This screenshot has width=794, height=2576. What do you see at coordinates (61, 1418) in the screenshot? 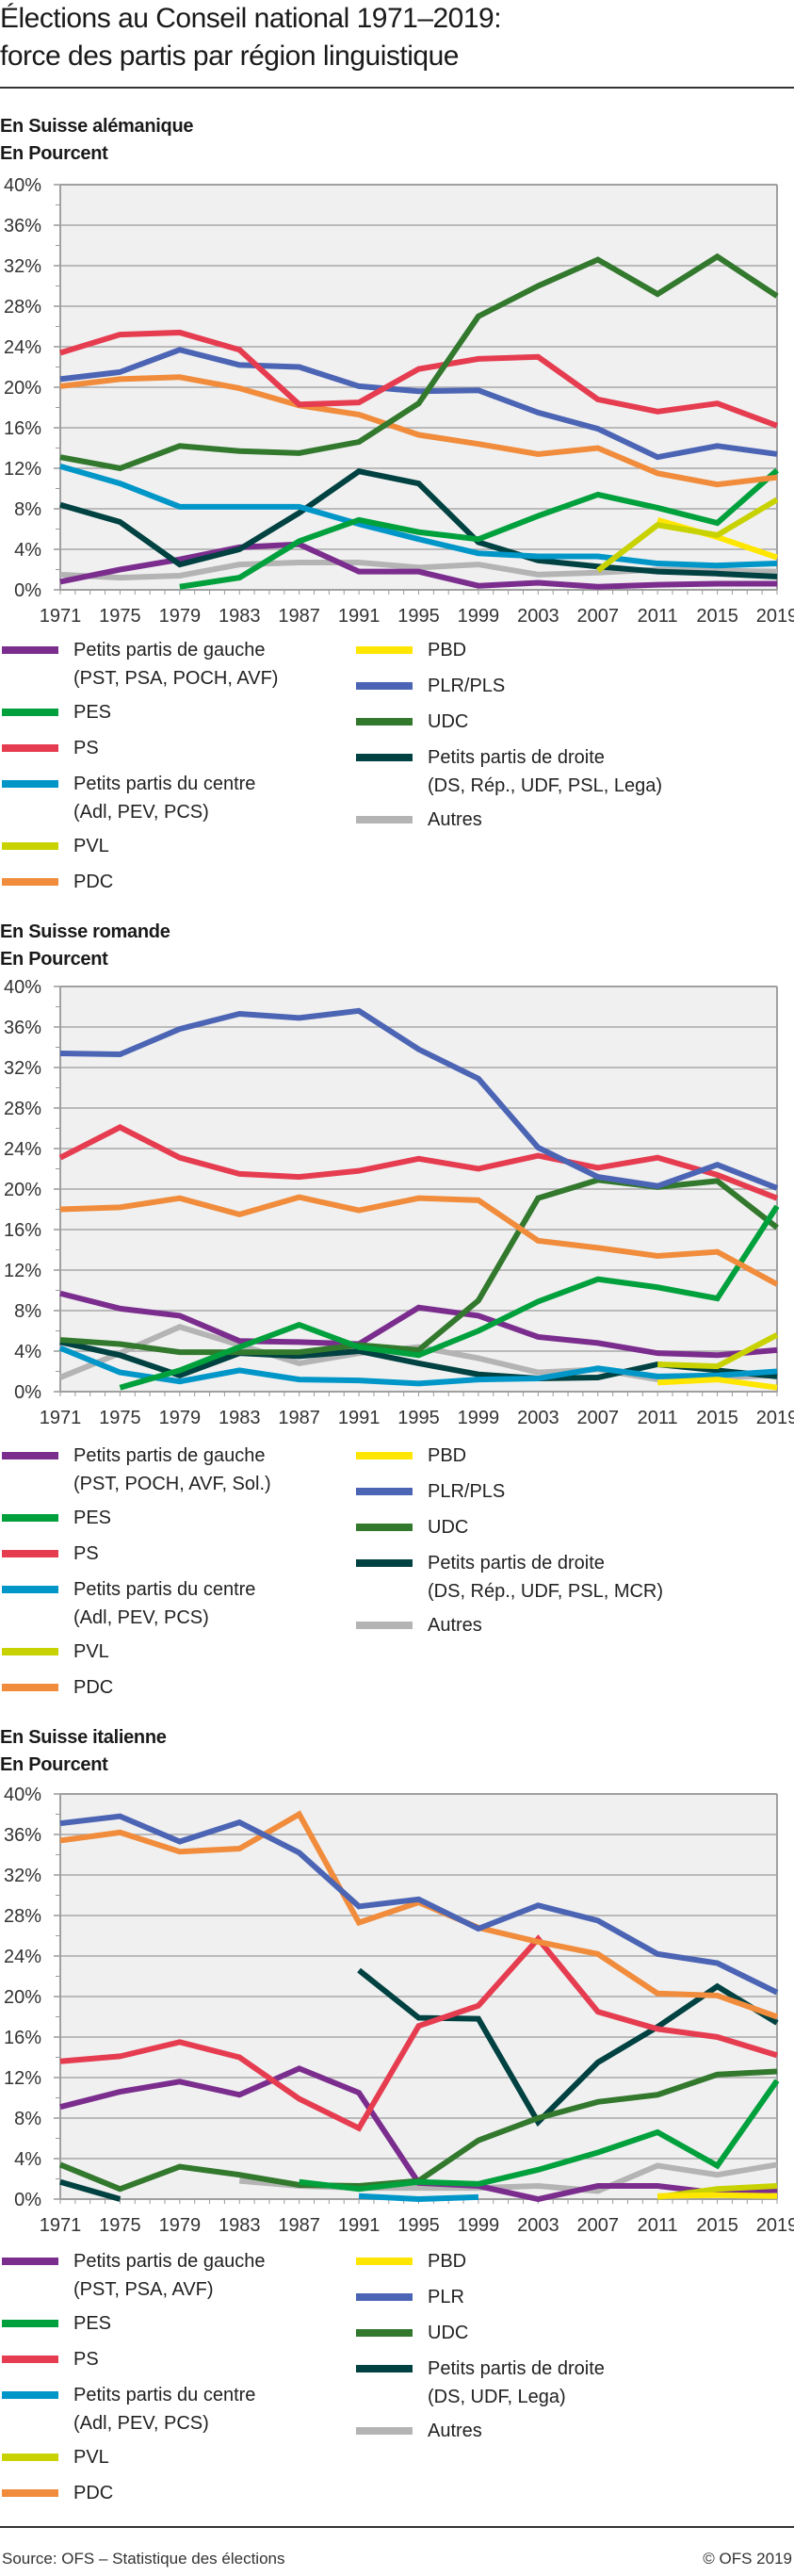
I see `x-tick-label: 1971` at bounding box center [61, 1418].